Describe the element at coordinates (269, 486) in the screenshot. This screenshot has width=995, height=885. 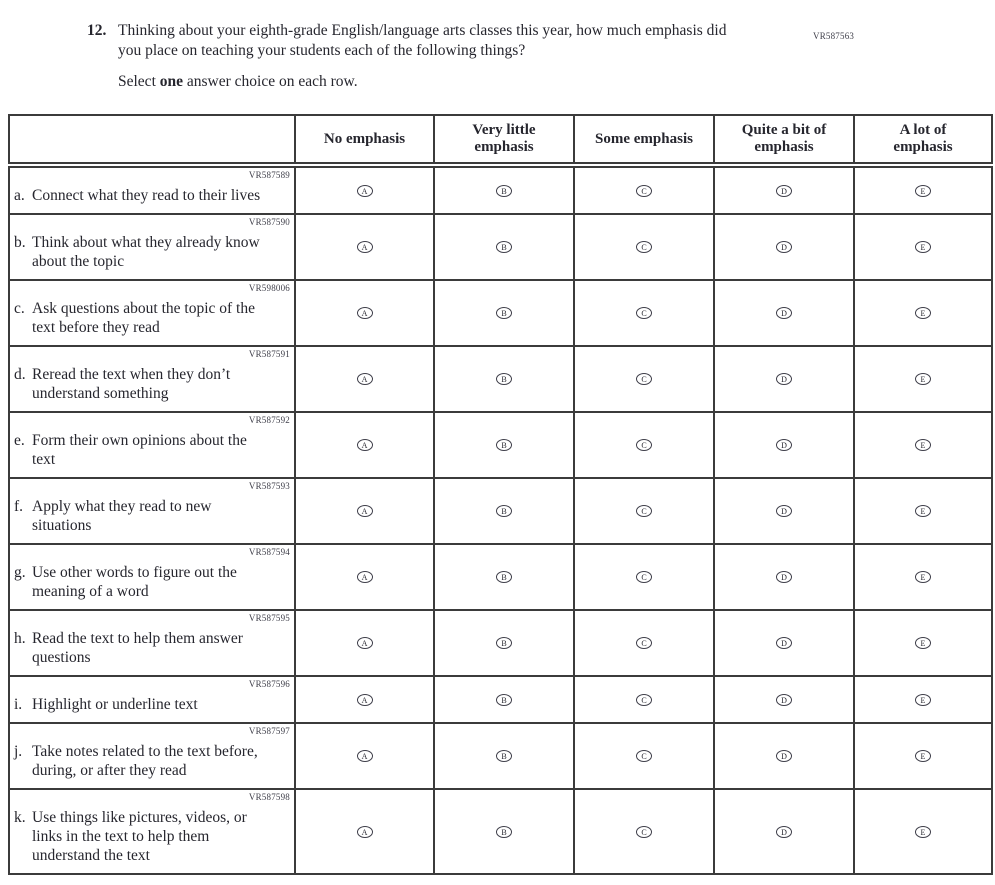
I see `row-variable-code: VR587593` at that location.